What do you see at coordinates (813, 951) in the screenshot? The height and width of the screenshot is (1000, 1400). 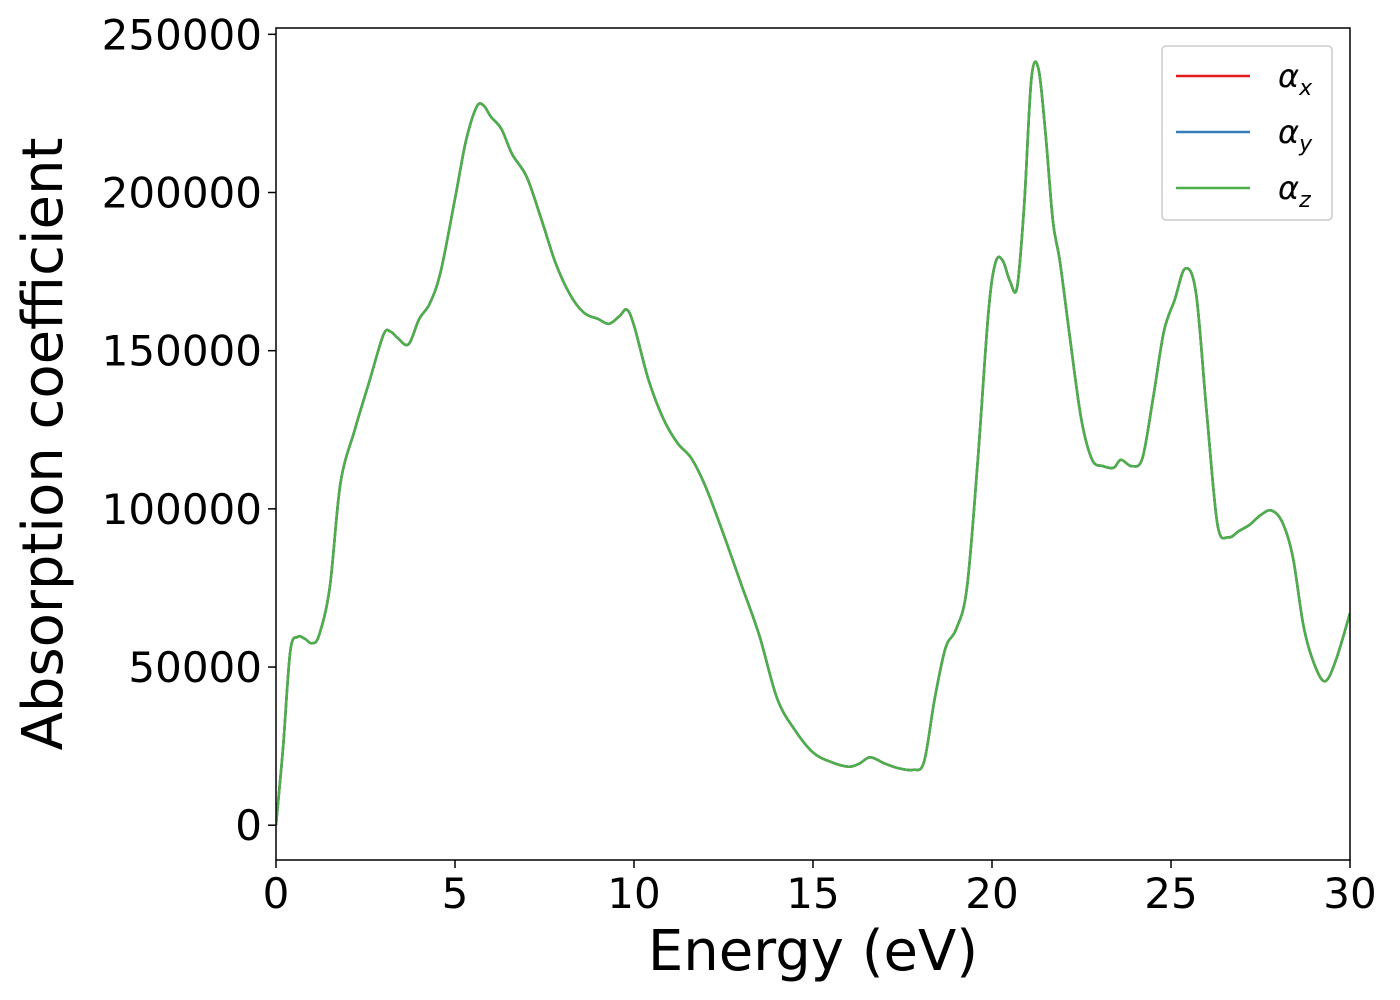 I see `x-axis-label: Energy (eV)` at bounding box center [813, 951].